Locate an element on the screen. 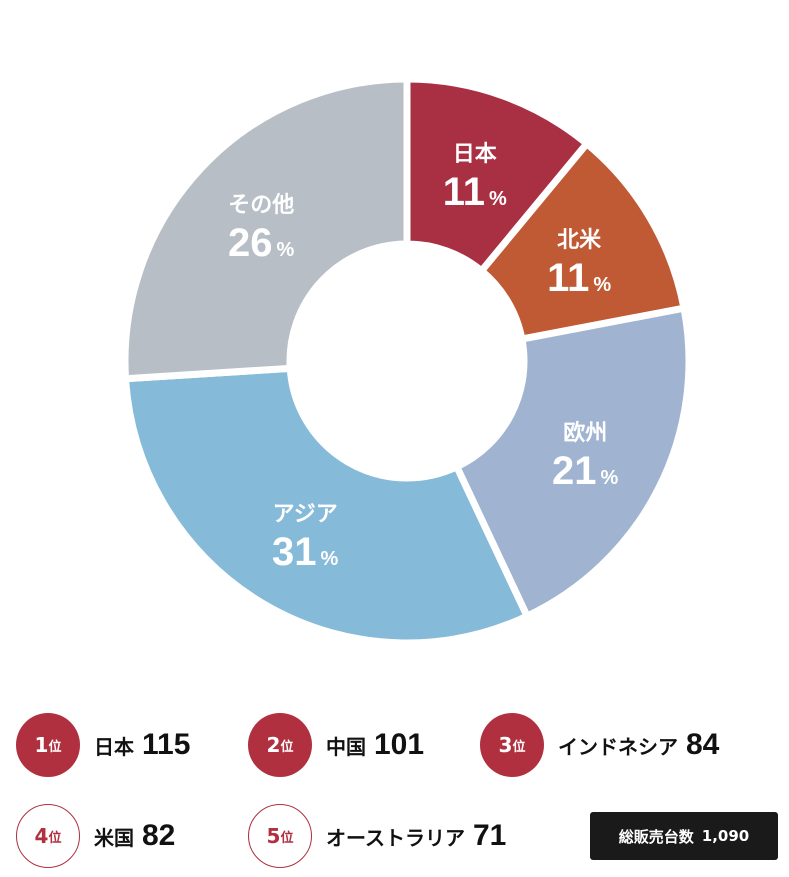 This screenshot has height=877, width=789. slice-label: アジア is located at coordinates (305, 514).